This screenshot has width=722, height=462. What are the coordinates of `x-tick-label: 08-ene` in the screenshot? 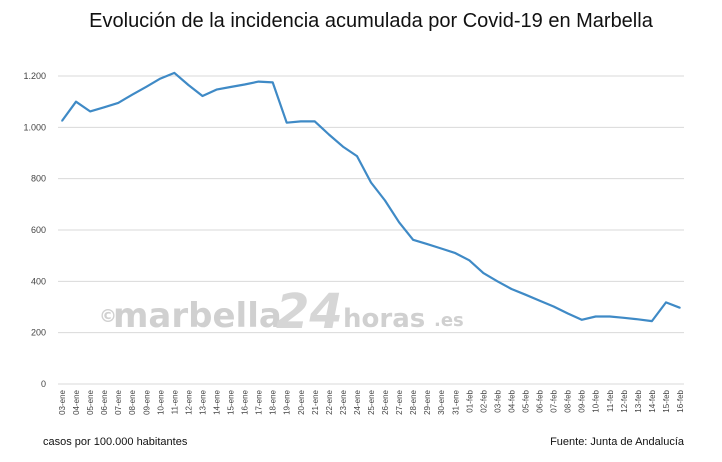 It's located at (132, 401).